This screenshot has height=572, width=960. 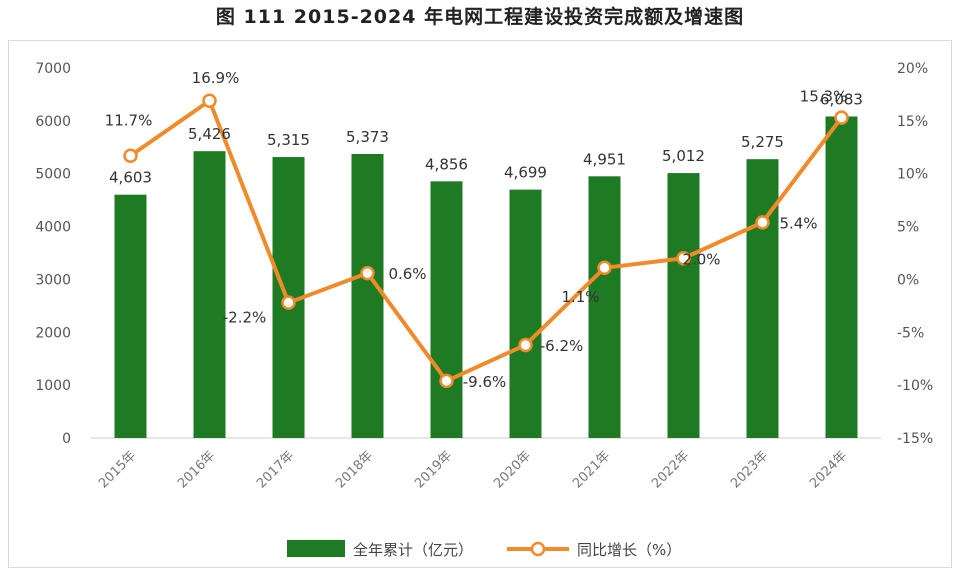 What do you see at coordinates (915, 386) in the screenshot?
I see `y-tick-right: -10%` at bounding box center [915, 386].